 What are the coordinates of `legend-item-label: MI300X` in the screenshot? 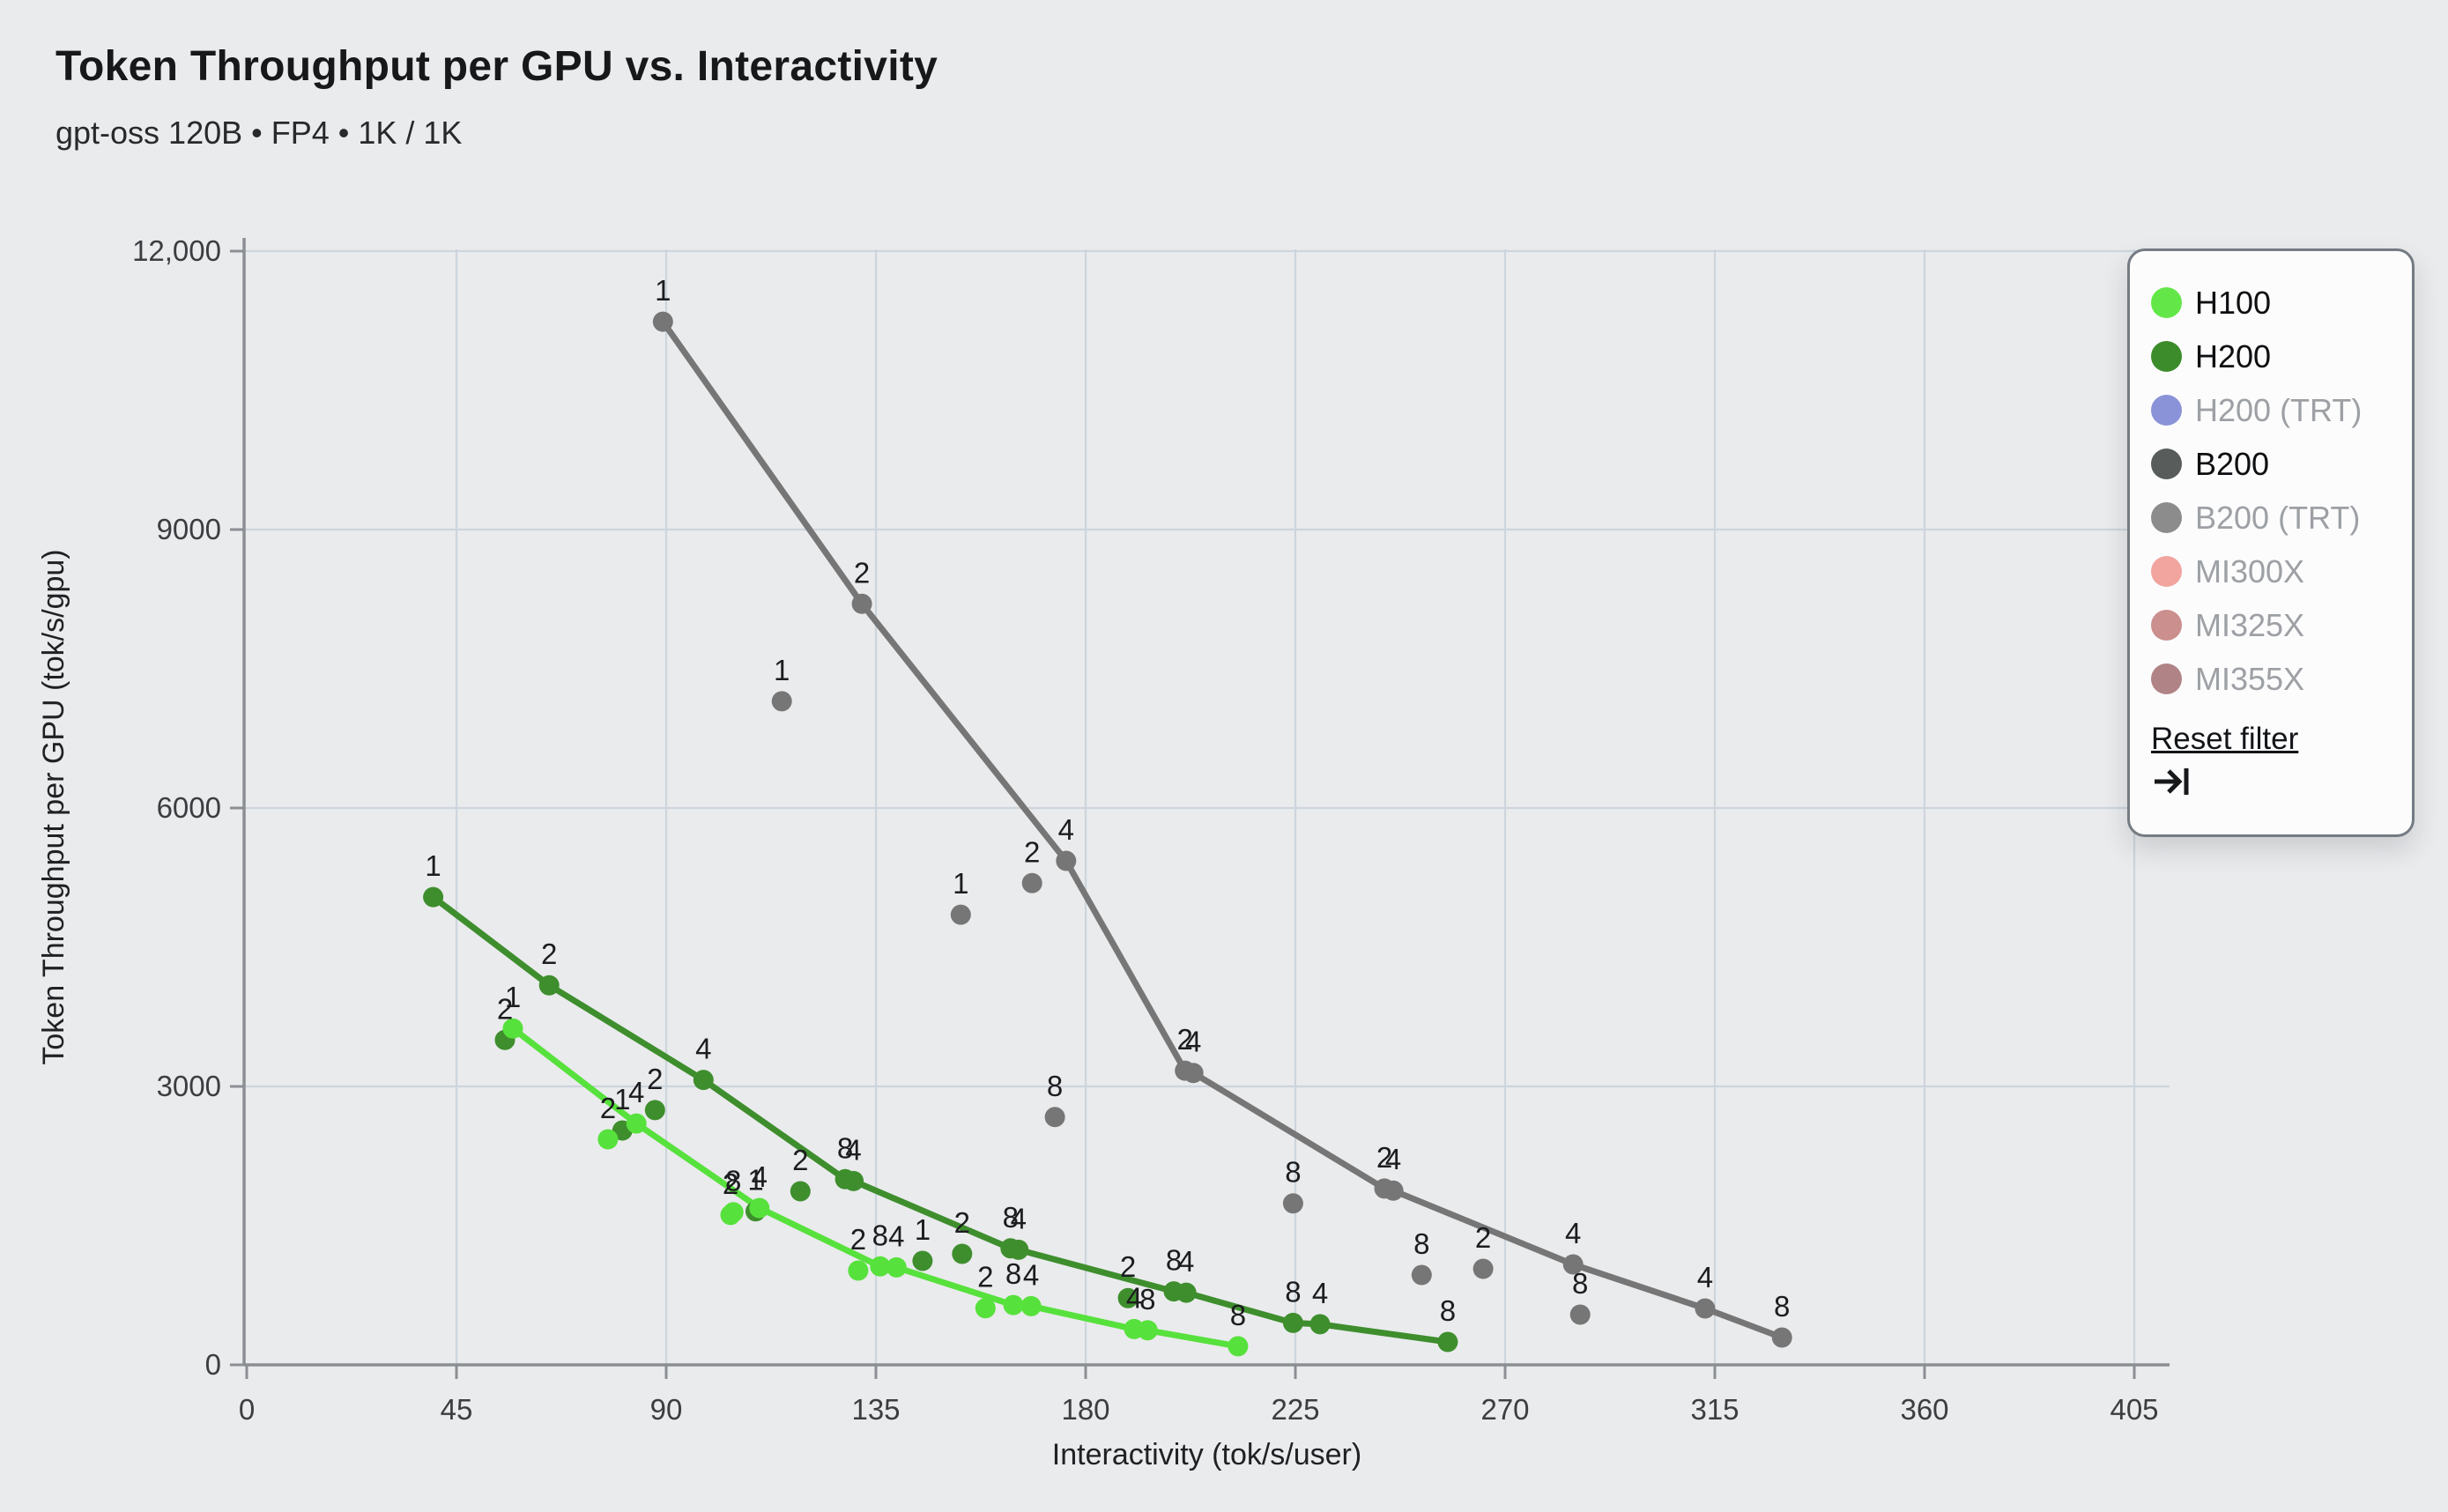 It's located at (2250, 570).